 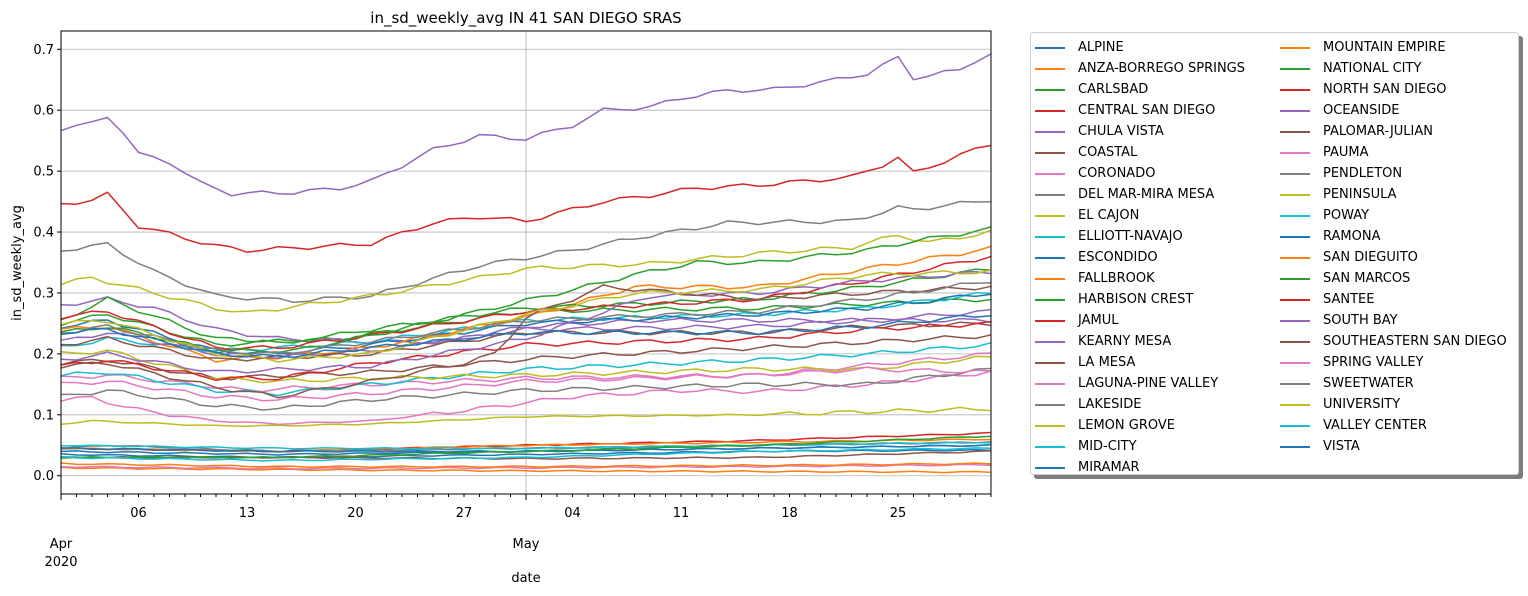 What do you see at coordinates (1140, 362) in the screenshot?
I see `legend-item: LA MESA` at bounding box center [1140, 362].